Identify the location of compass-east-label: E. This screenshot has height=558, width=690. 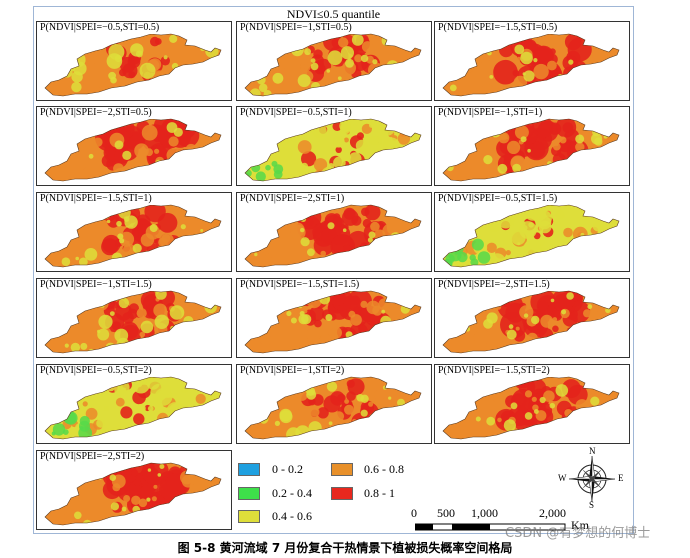
(621, 478).